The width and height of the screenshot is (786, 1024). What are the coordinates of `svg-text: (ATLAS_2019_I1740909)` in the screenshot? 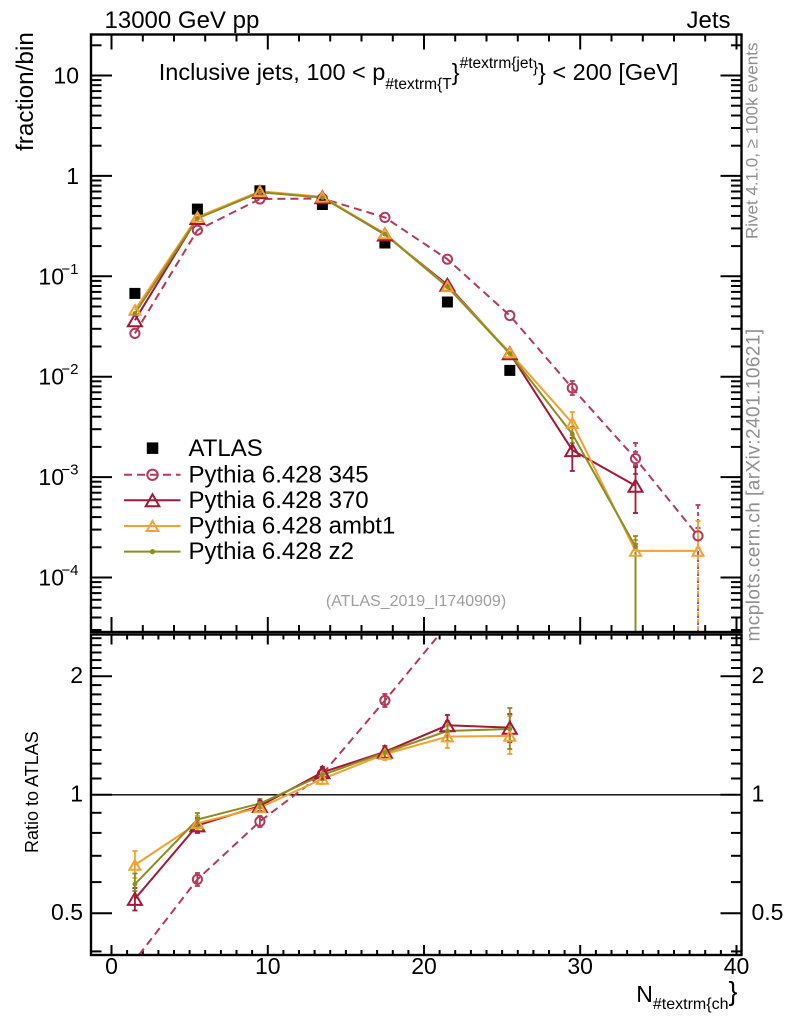 It's located at (416, 601).